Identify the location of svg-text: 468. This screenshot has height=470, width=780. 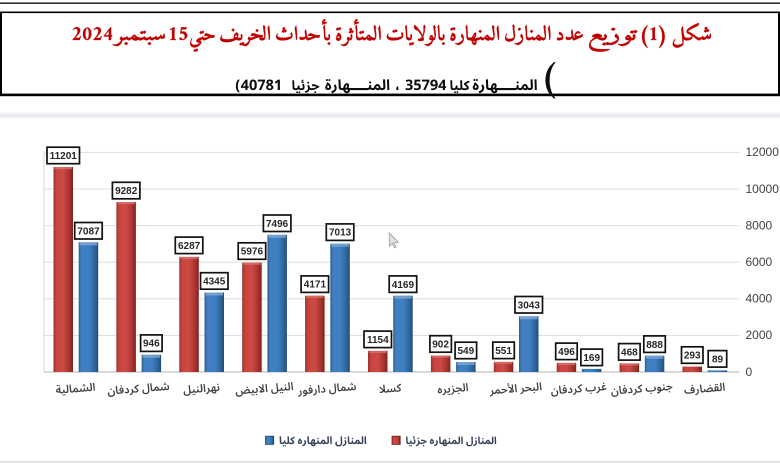
(629, 353).